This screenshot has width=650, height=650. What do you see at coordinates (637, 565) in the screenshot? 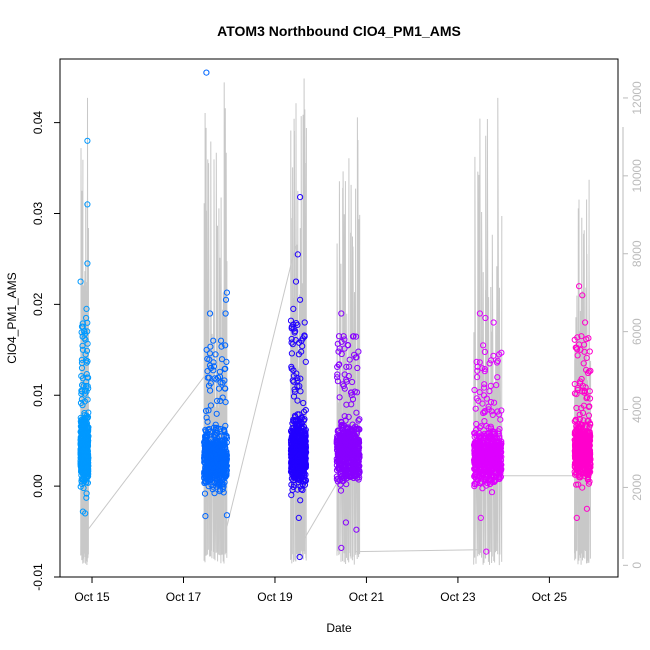
I see `y2-tick-label: 0` at bounding box center [637, 565].